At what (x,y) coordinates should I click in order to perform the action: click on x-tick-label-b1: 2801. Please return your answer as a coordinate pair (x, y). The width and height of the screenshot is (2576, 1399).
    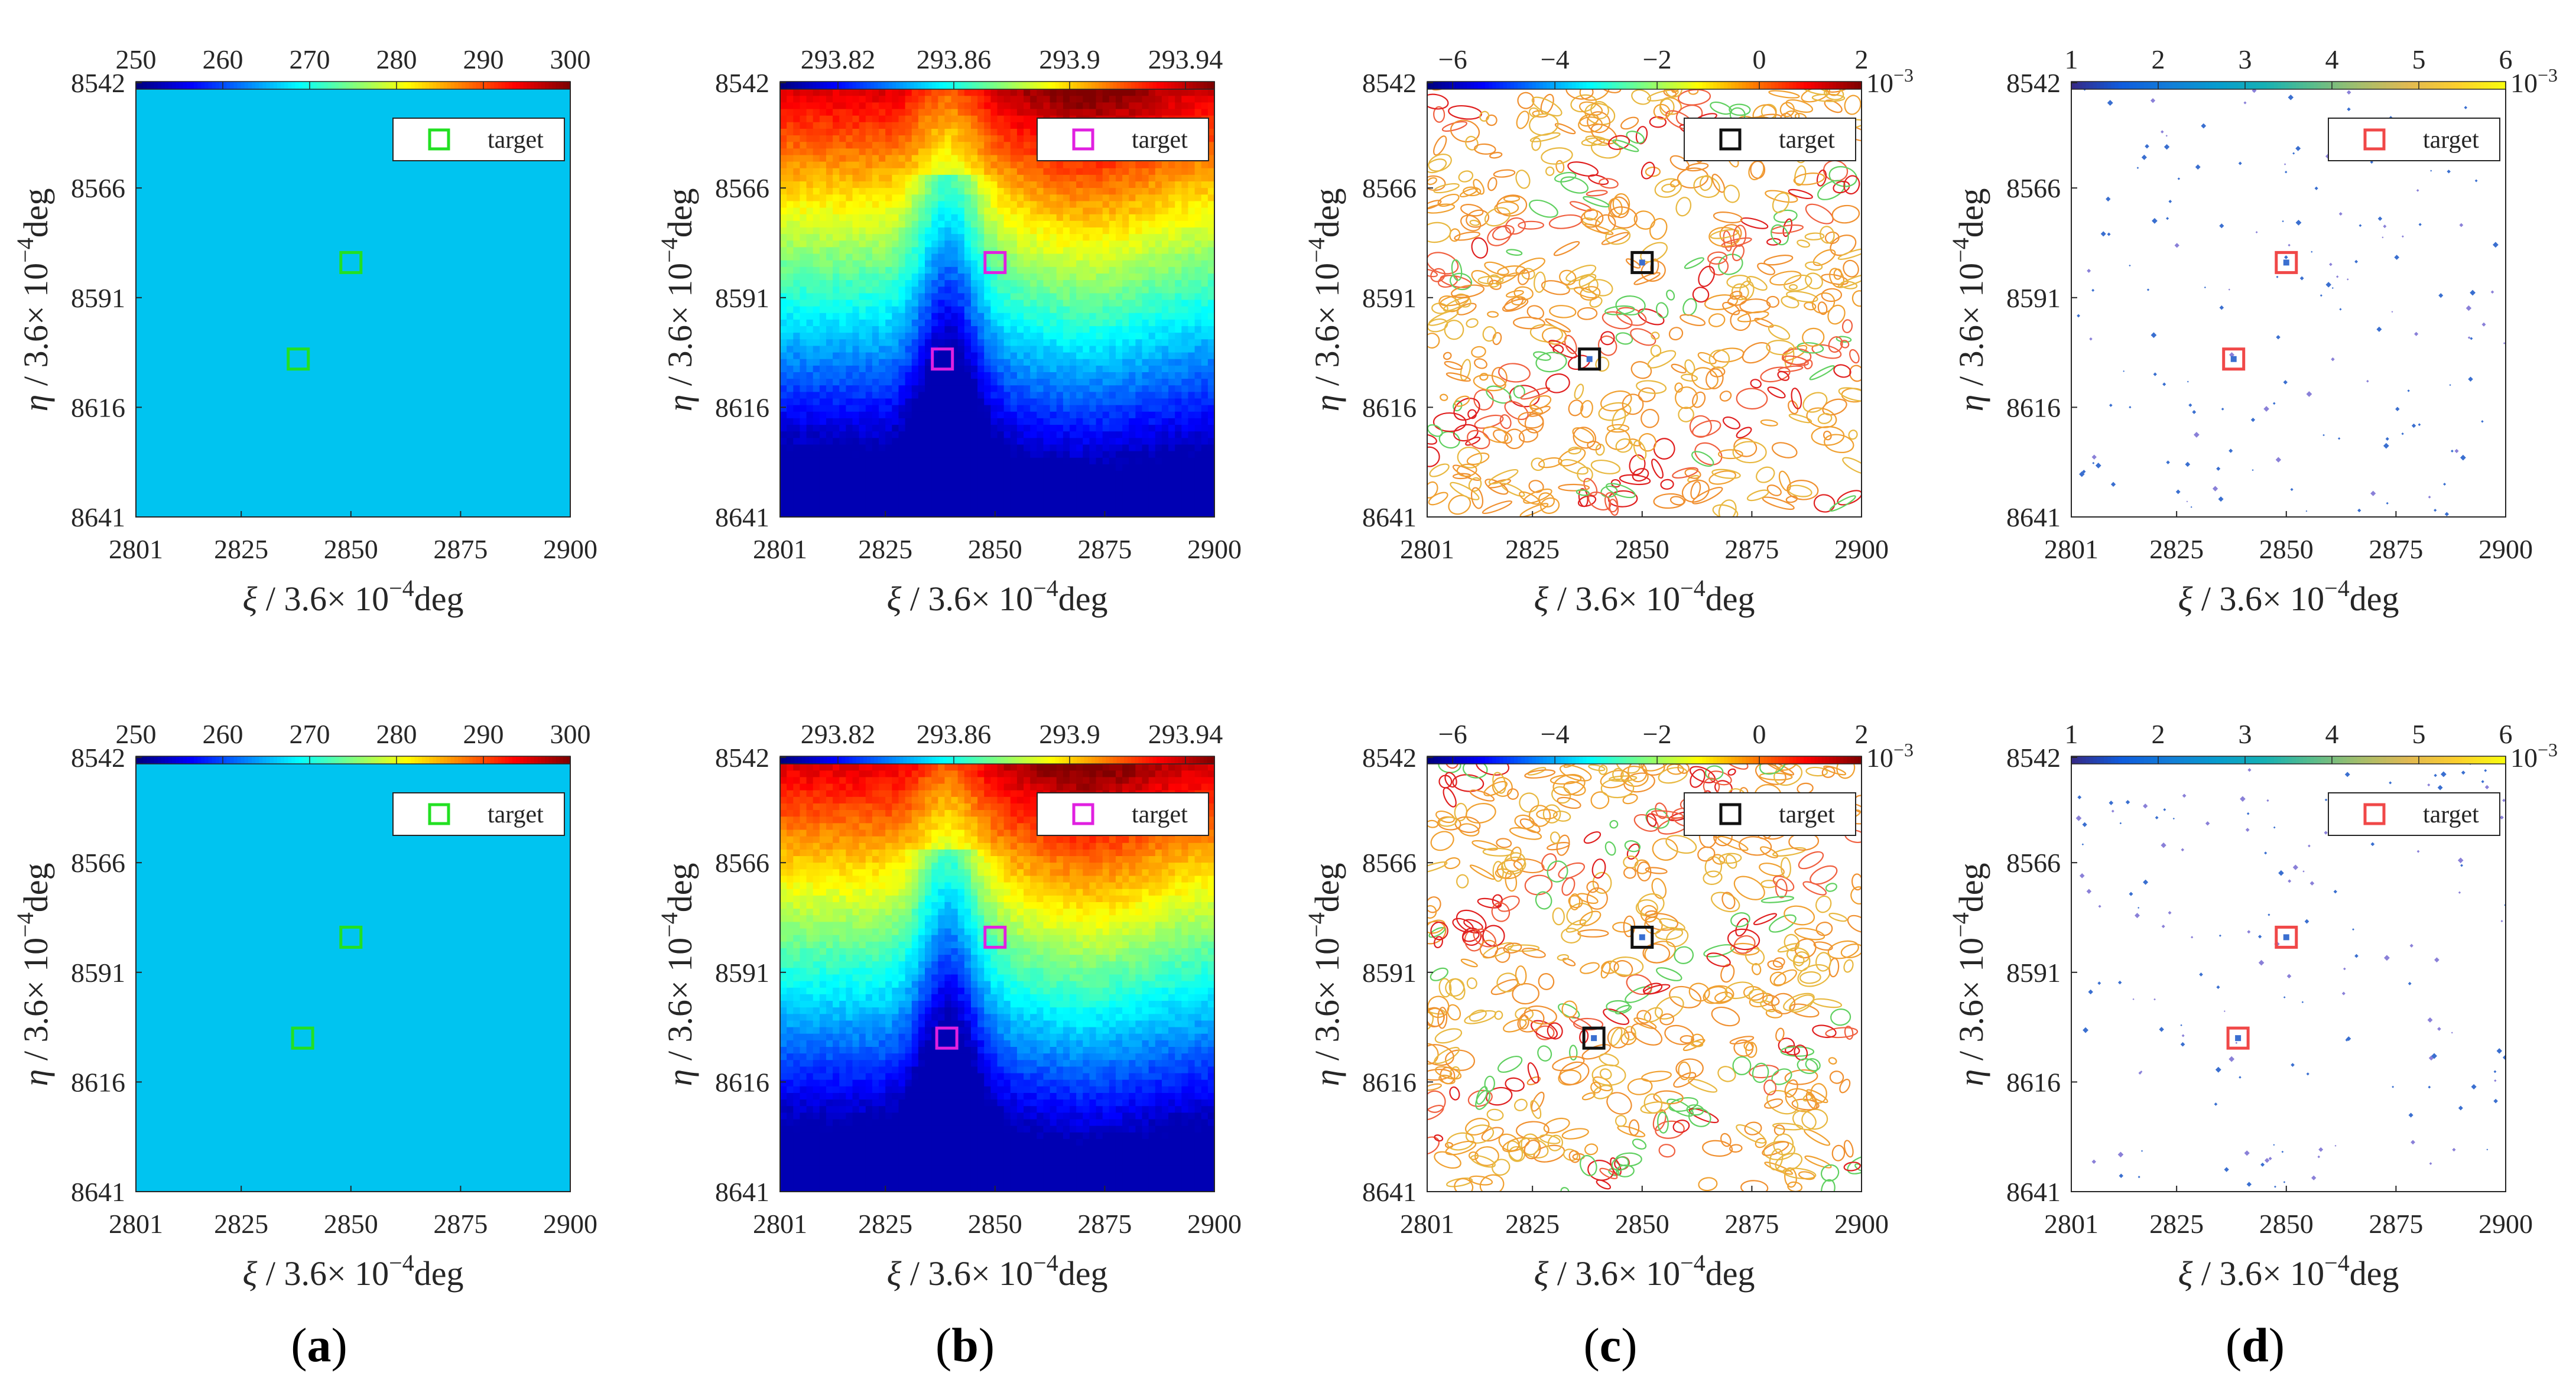
    Looking at the image, I should click on (780, 549).